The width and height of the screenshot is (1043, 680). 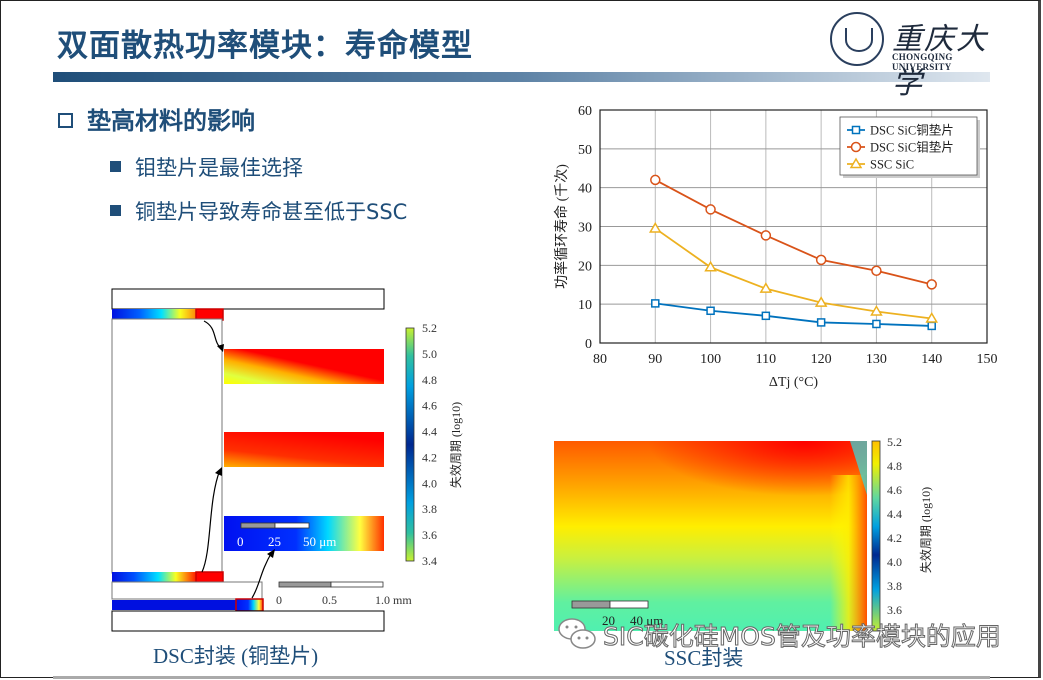 What do you see at coordinates (912, 130) in the screenshot?
I see `legend-entry: DSC SiC铜垫片` at bounding box center [912, 130].